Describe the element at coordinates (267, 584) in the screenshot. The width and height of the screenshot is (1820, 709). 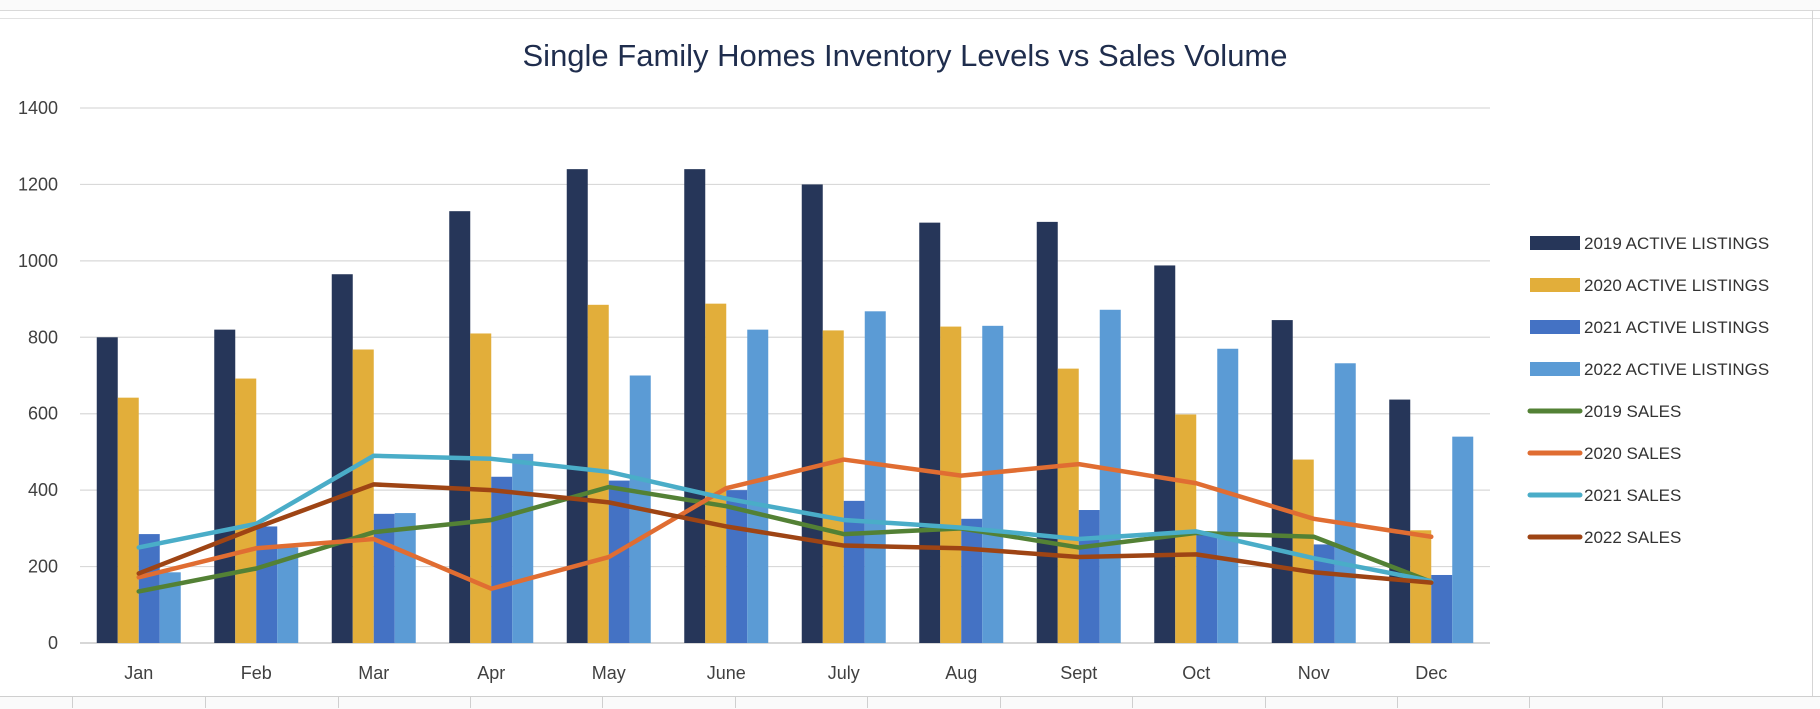
I see `bar-2021-active-listings-feb` at that location.